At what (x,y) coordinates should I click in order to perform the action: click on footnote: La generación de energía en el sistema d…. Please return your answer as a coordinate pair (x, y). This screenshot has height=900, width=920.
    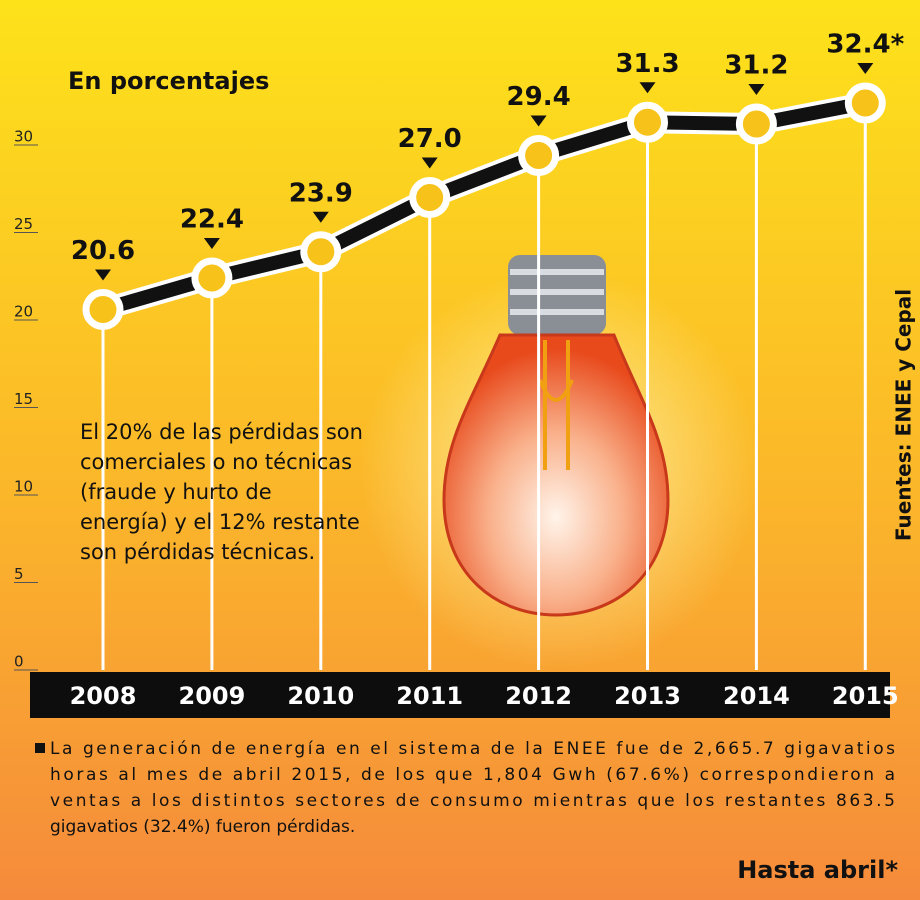
    Looking at the image, I should click on (472, 749).